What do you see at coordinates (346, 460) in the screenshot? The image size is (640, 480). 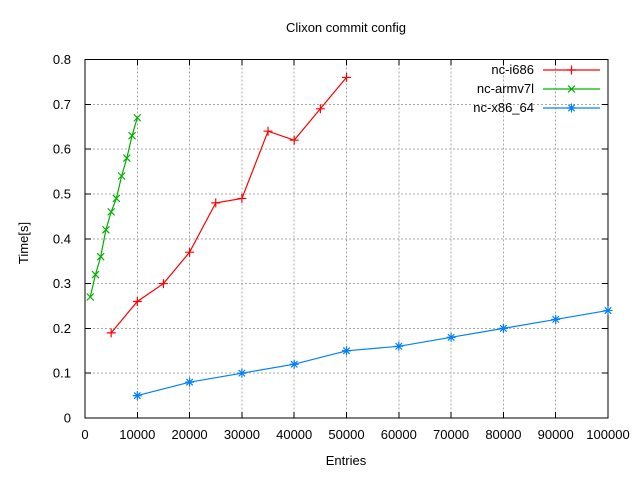 I see `x-axis-label: Entries` at bounding box center [346, 460].